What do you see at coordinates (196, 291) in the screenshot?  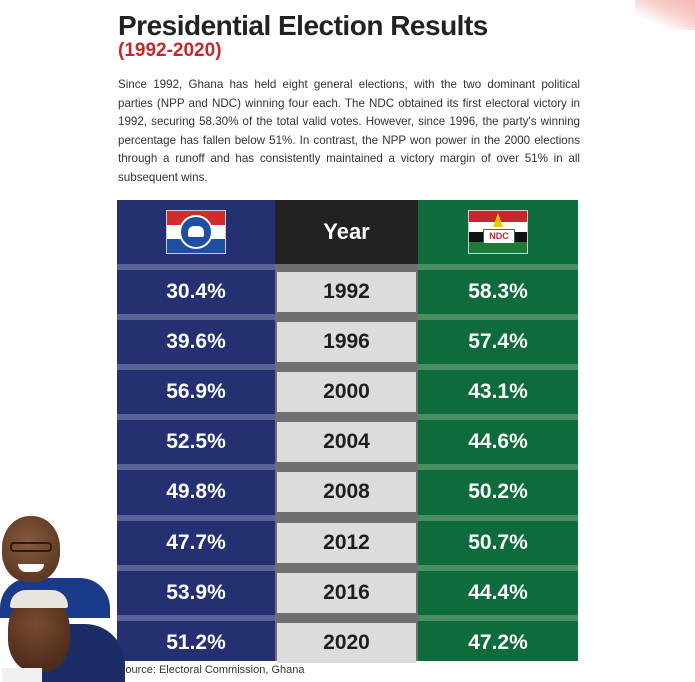 I see `npp-cell: 30.4%` at bounding box center [196, 291].